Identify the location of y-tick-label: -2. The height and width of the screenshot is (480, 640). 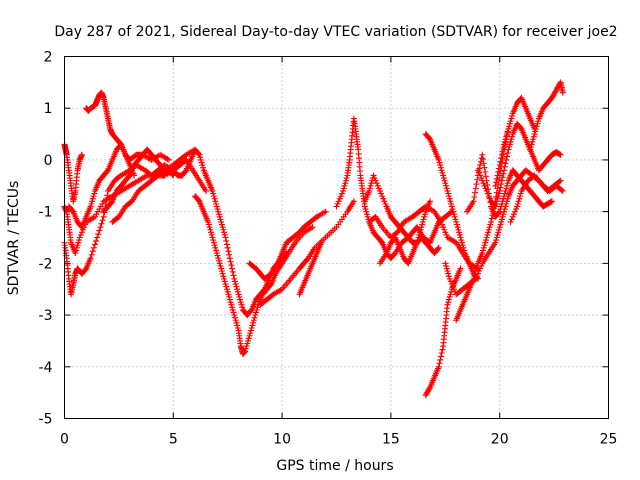
(46, 264).